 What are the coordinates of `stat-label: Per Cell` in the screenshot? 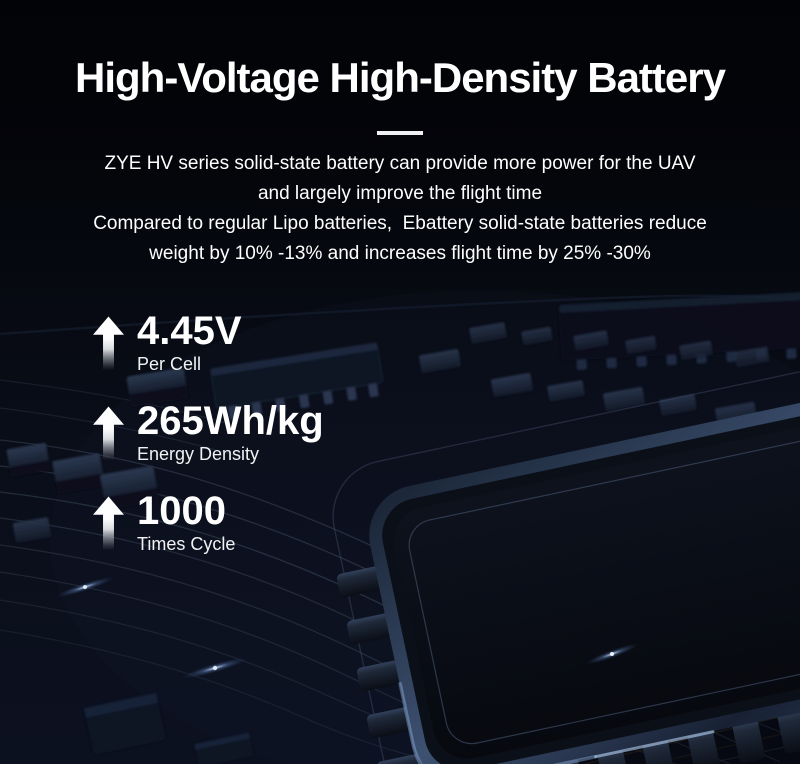 It's located at (169, 364).